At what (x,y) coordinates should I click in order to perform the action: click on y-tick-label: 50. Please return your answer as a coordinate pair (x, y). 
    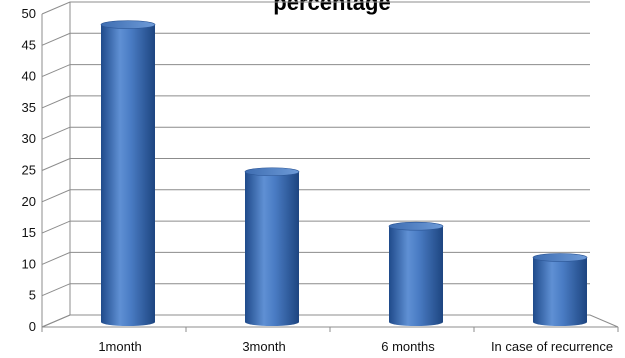
    Looking at the image, I should click on (29, 13).